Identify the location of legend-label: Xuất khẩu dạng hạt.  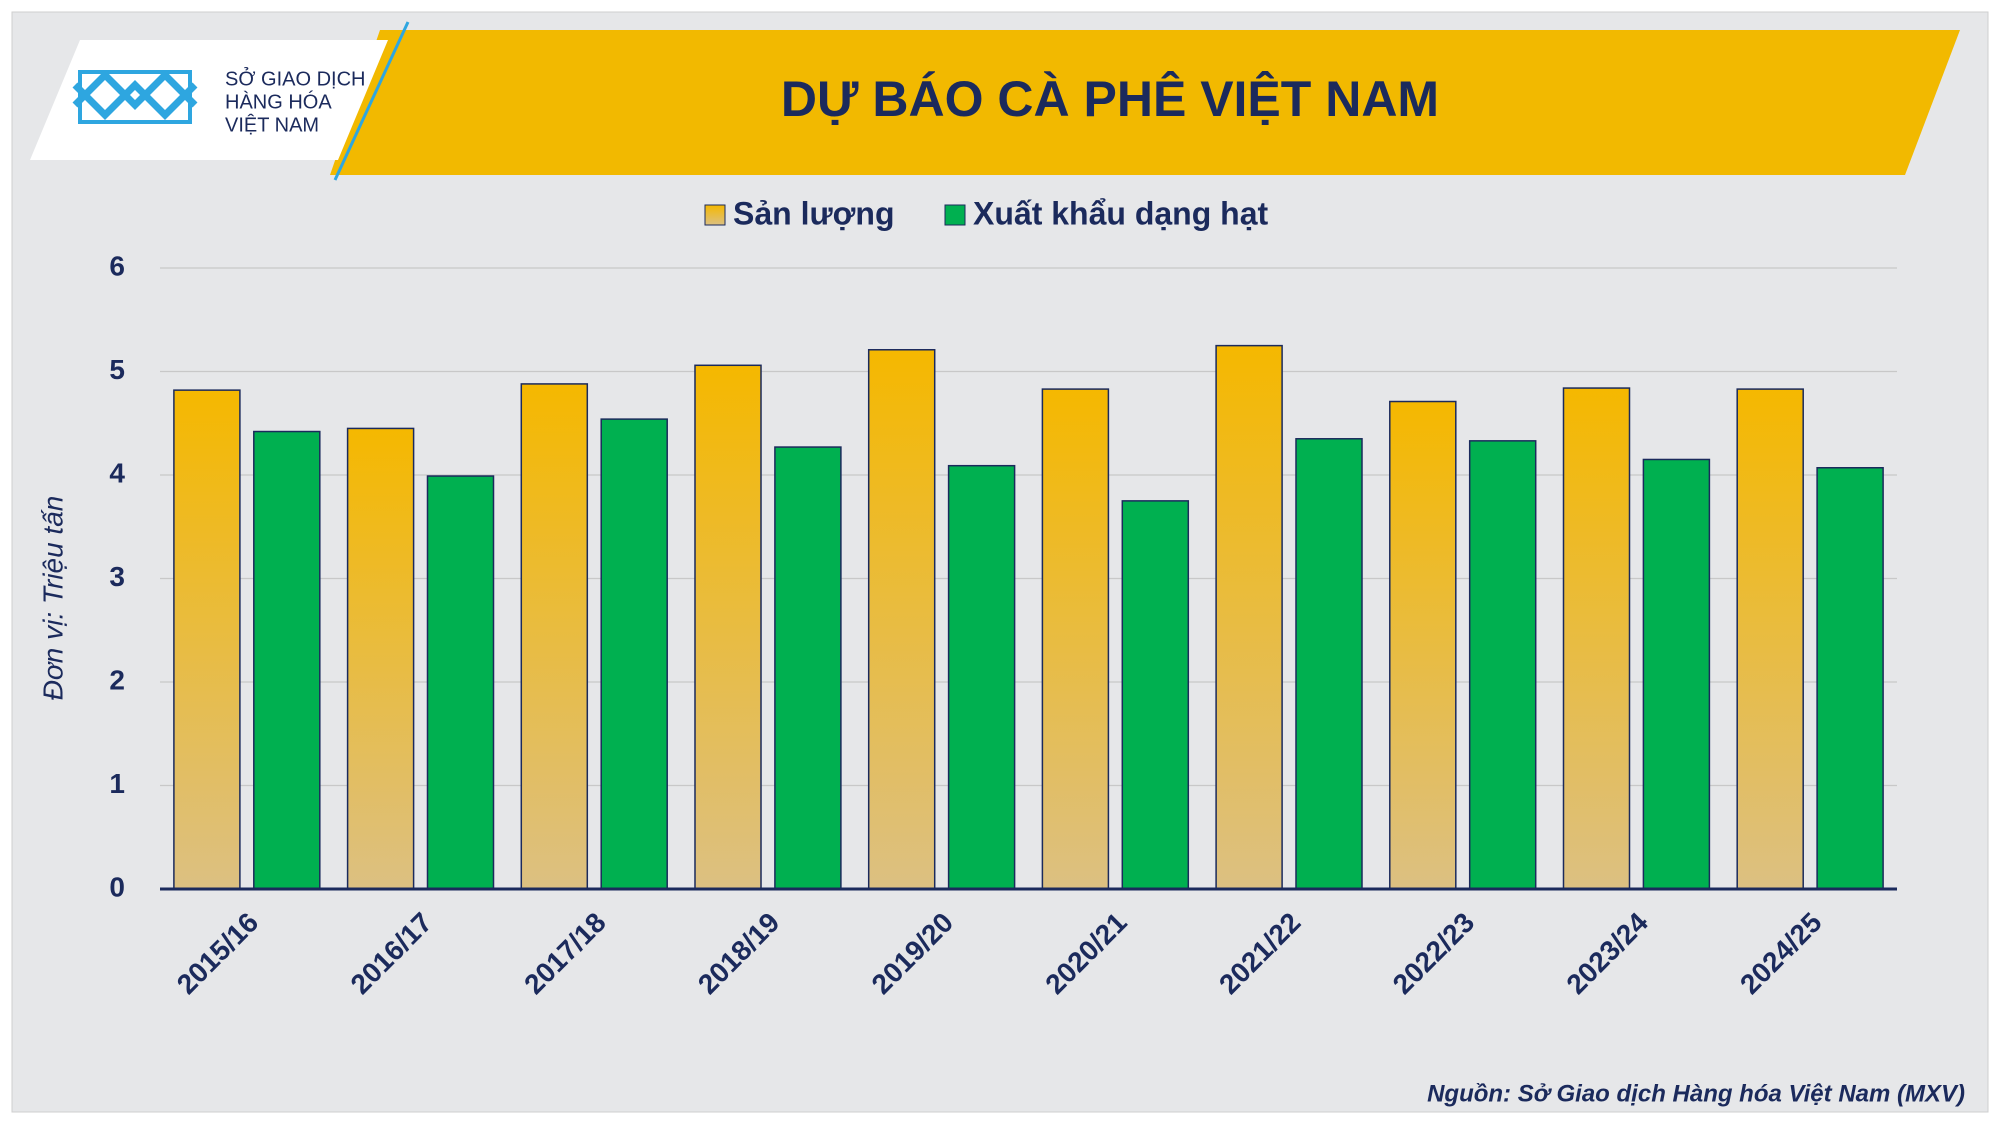
(1120, 213).